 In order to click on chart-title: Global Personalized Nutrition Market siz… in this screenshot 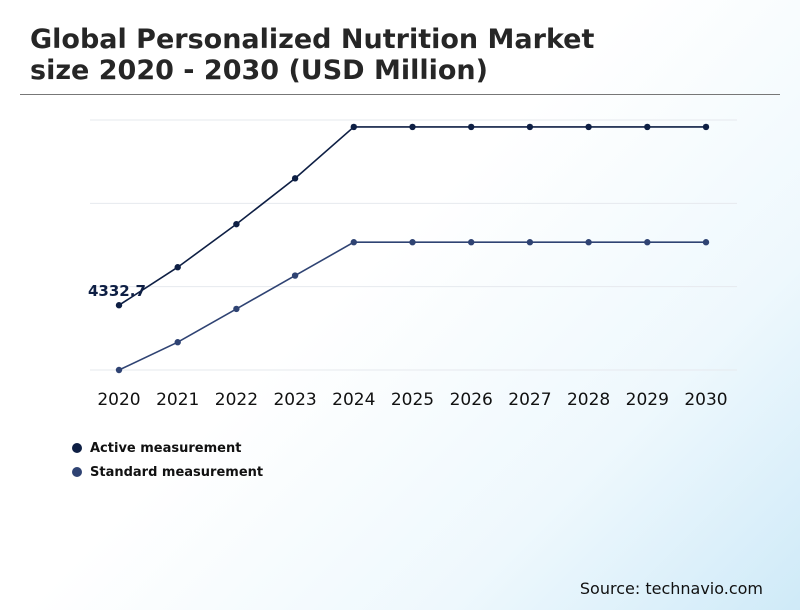, I will do `click(312, 55)`.